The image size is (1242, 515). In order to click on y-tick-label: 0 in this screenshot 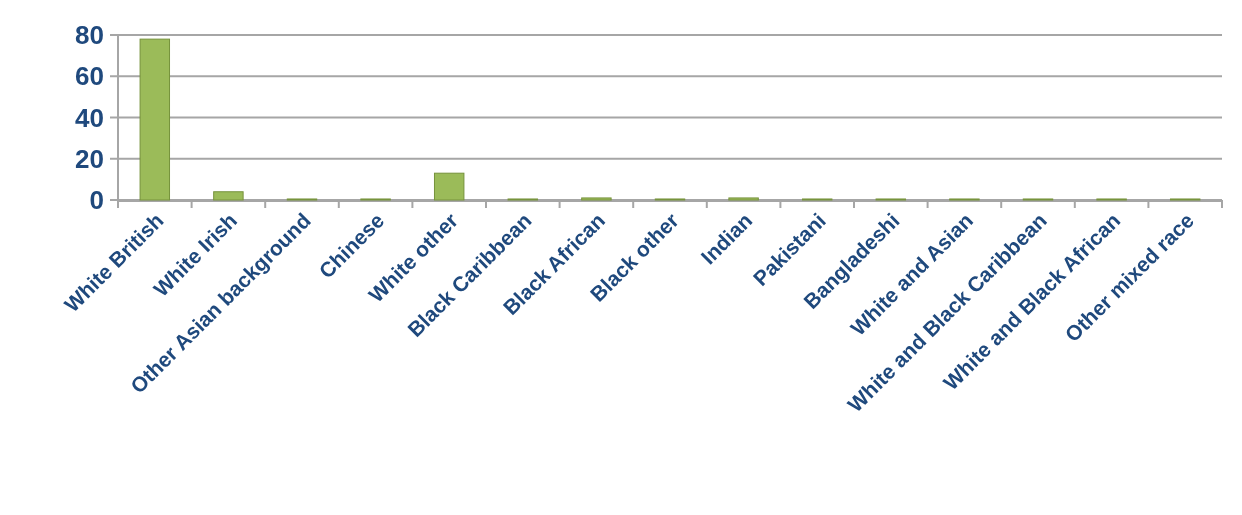, I will do `click(96, 200)`.